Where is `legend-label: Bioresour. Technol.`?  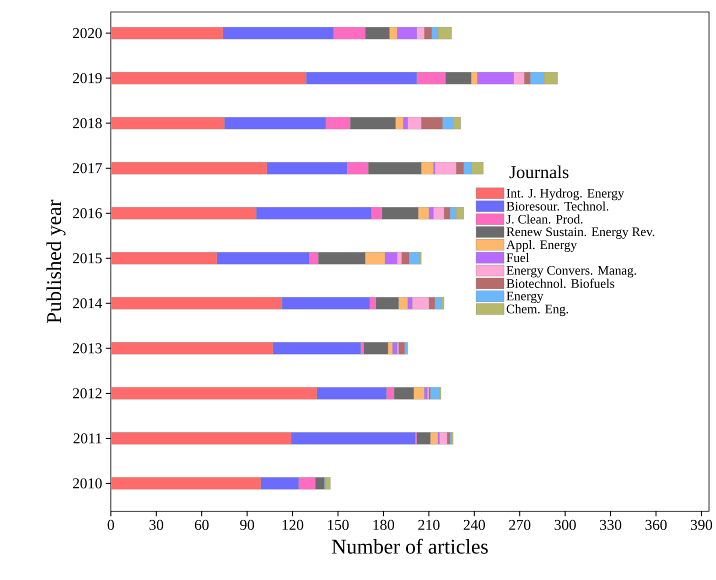
legend-label: Bioresour. Technol. is located at coordinates (557, 206).